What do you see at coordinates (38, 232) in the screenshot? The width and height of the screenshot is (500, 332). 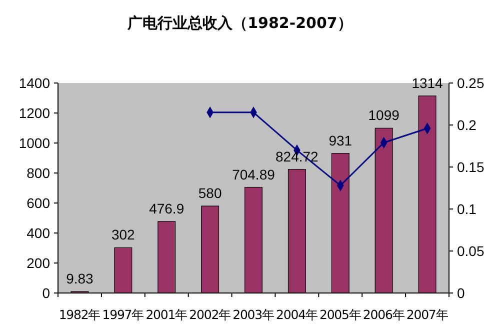 I see `y-tick-label: 400` at bounding box center [38, 232].